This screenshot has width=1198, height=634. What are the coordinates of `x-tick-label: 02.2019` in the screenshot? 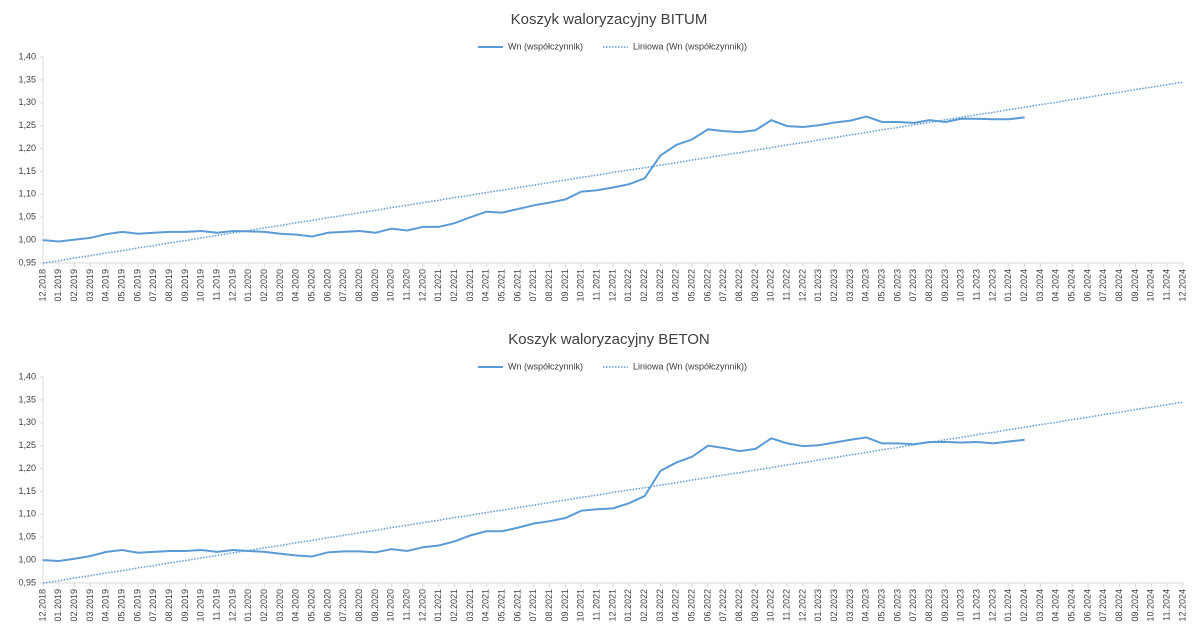 It's located at (74, 285).